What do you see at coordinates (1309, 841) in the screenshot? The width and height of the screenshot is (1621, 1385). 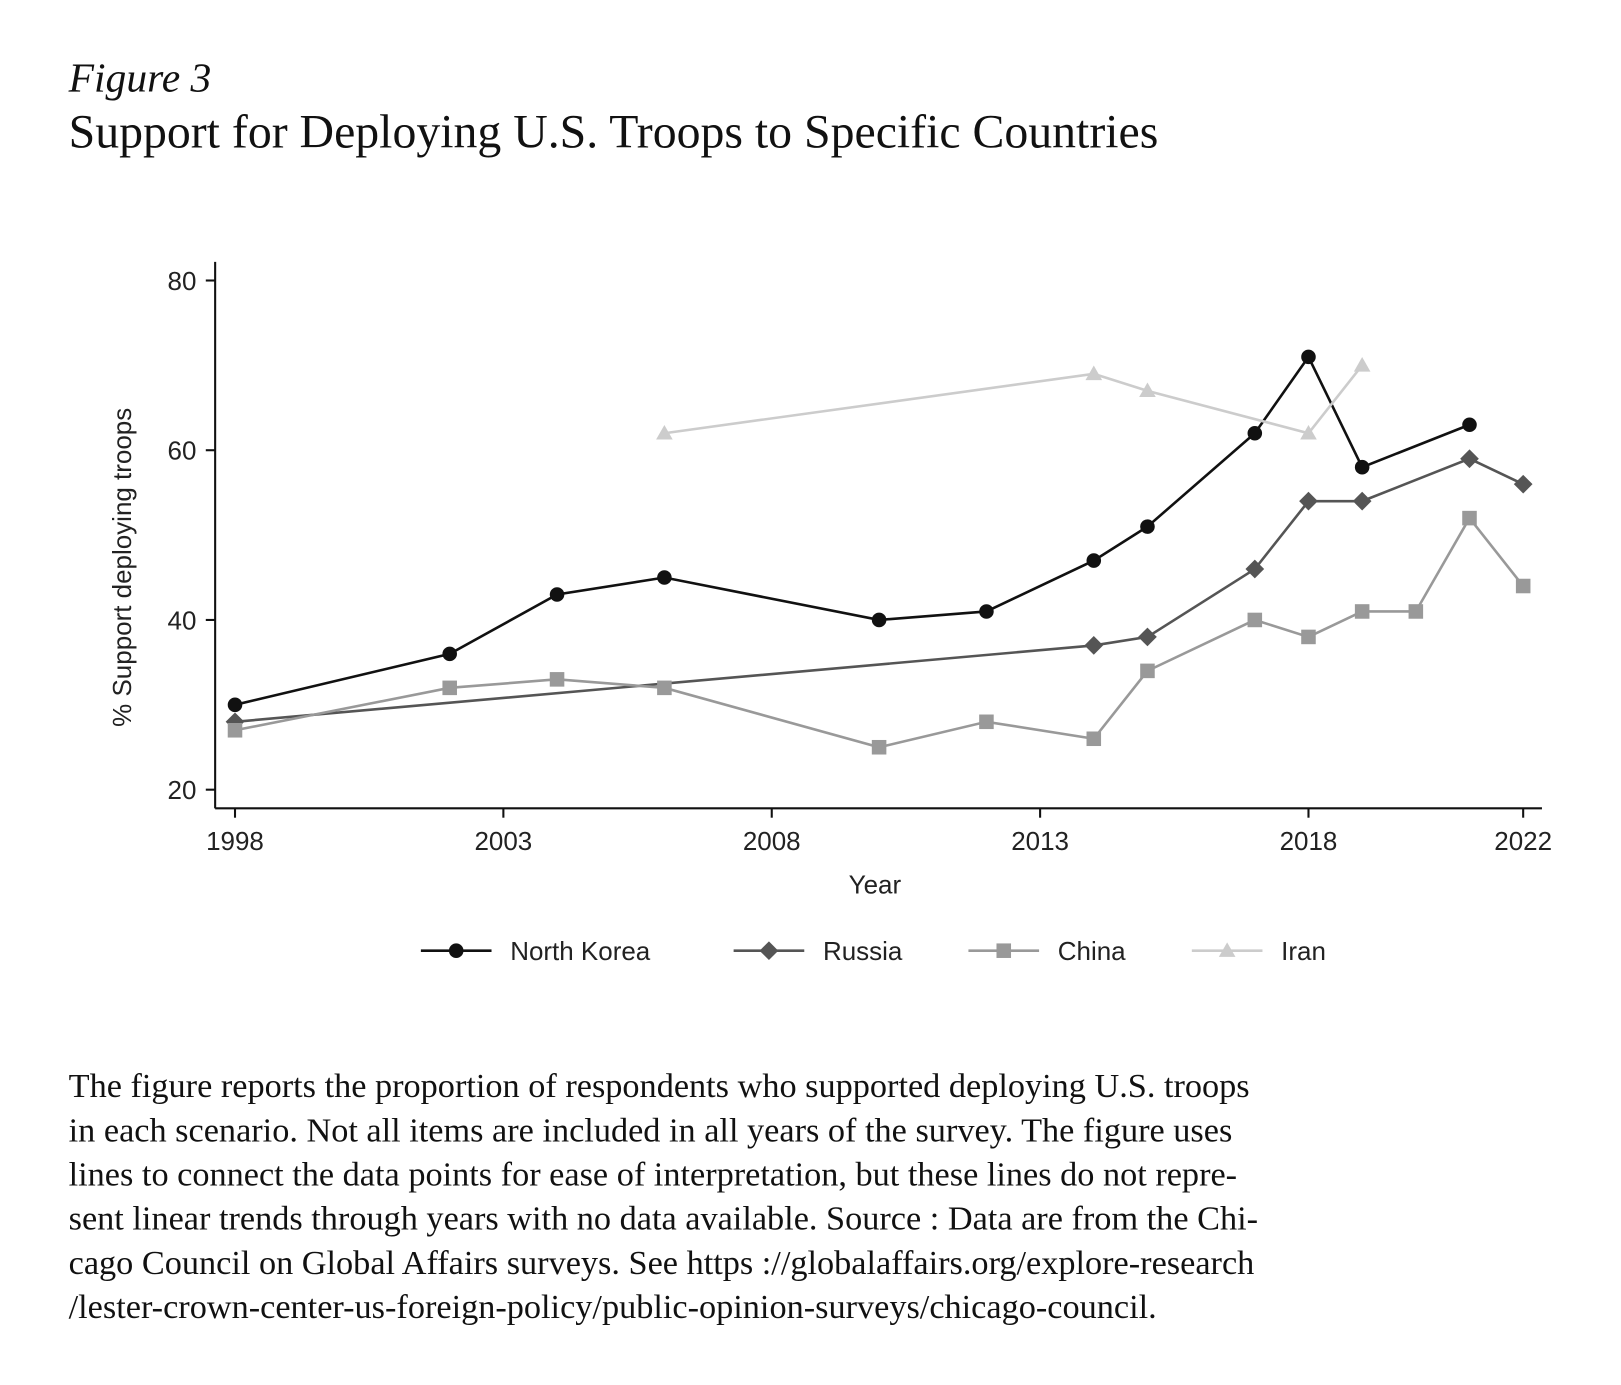 I see `x-tick-label: 2018` at bounding box center [1309, 841].